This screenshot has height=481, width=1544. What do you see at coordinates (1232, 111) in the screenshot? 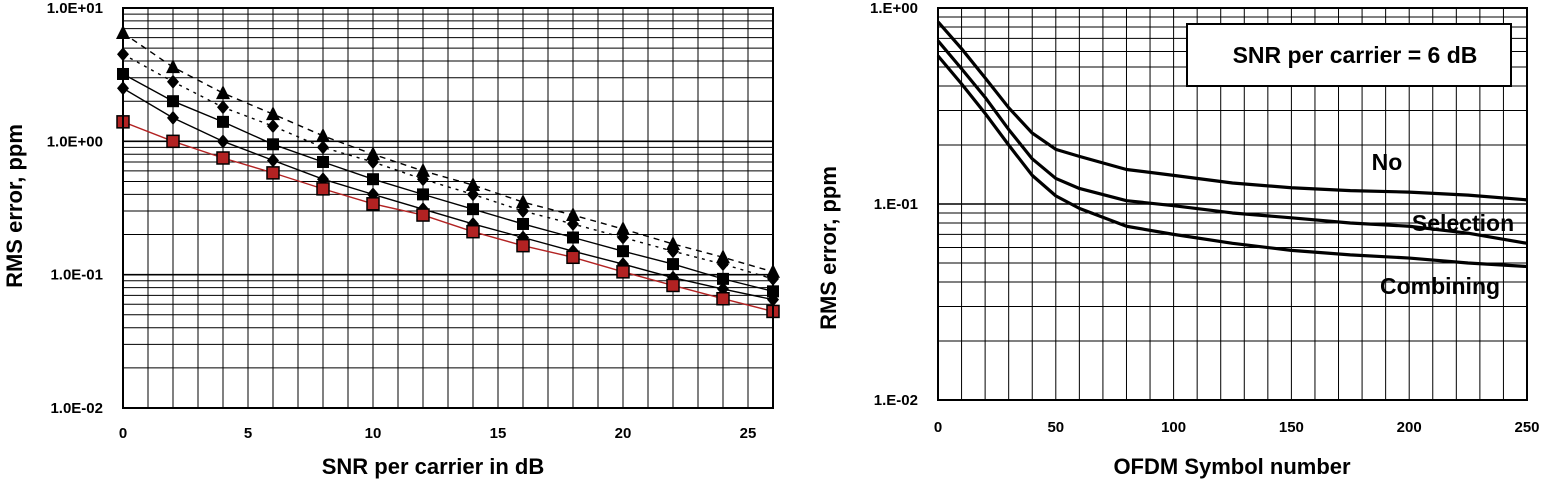
I see `right-series-line` at bounding box center [1232, 111].